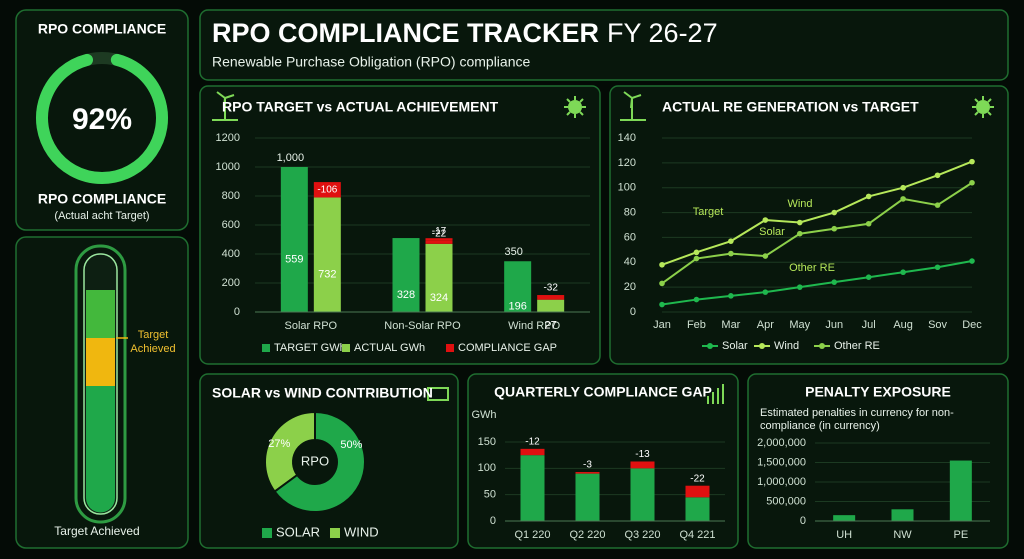 This screenshot has height=559, width=1024. What do you see at coordinates (708, 212) in the screenshot?
I see `annotation: Target` at bounding box center [708, 212].